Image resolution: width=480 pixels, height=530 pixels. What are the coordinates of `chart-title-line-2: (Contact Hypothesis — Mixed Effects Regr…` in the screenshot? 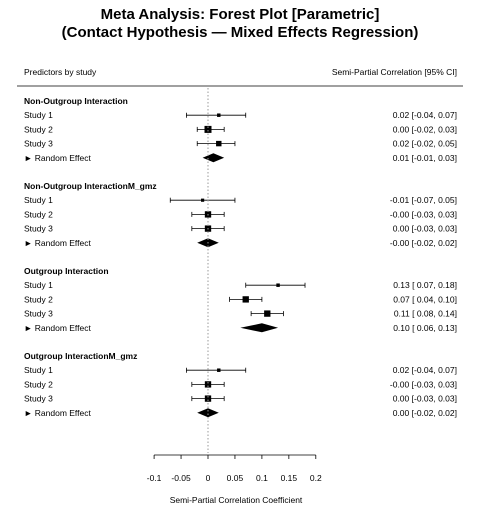 It's located at (240, 32).